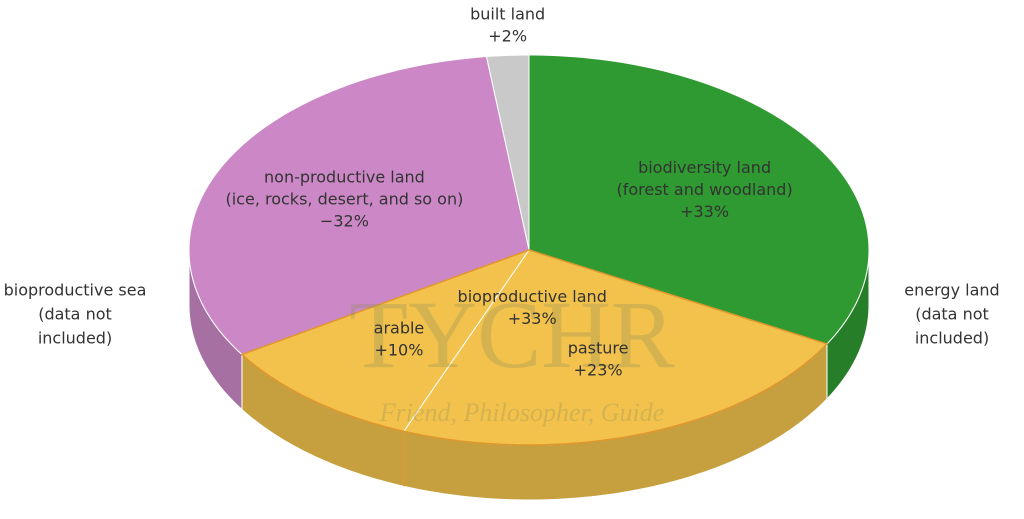 Image resolution: width=1024 pixels, height=519 pixels. I want to click on value-label: +33%, so click(704, 211).